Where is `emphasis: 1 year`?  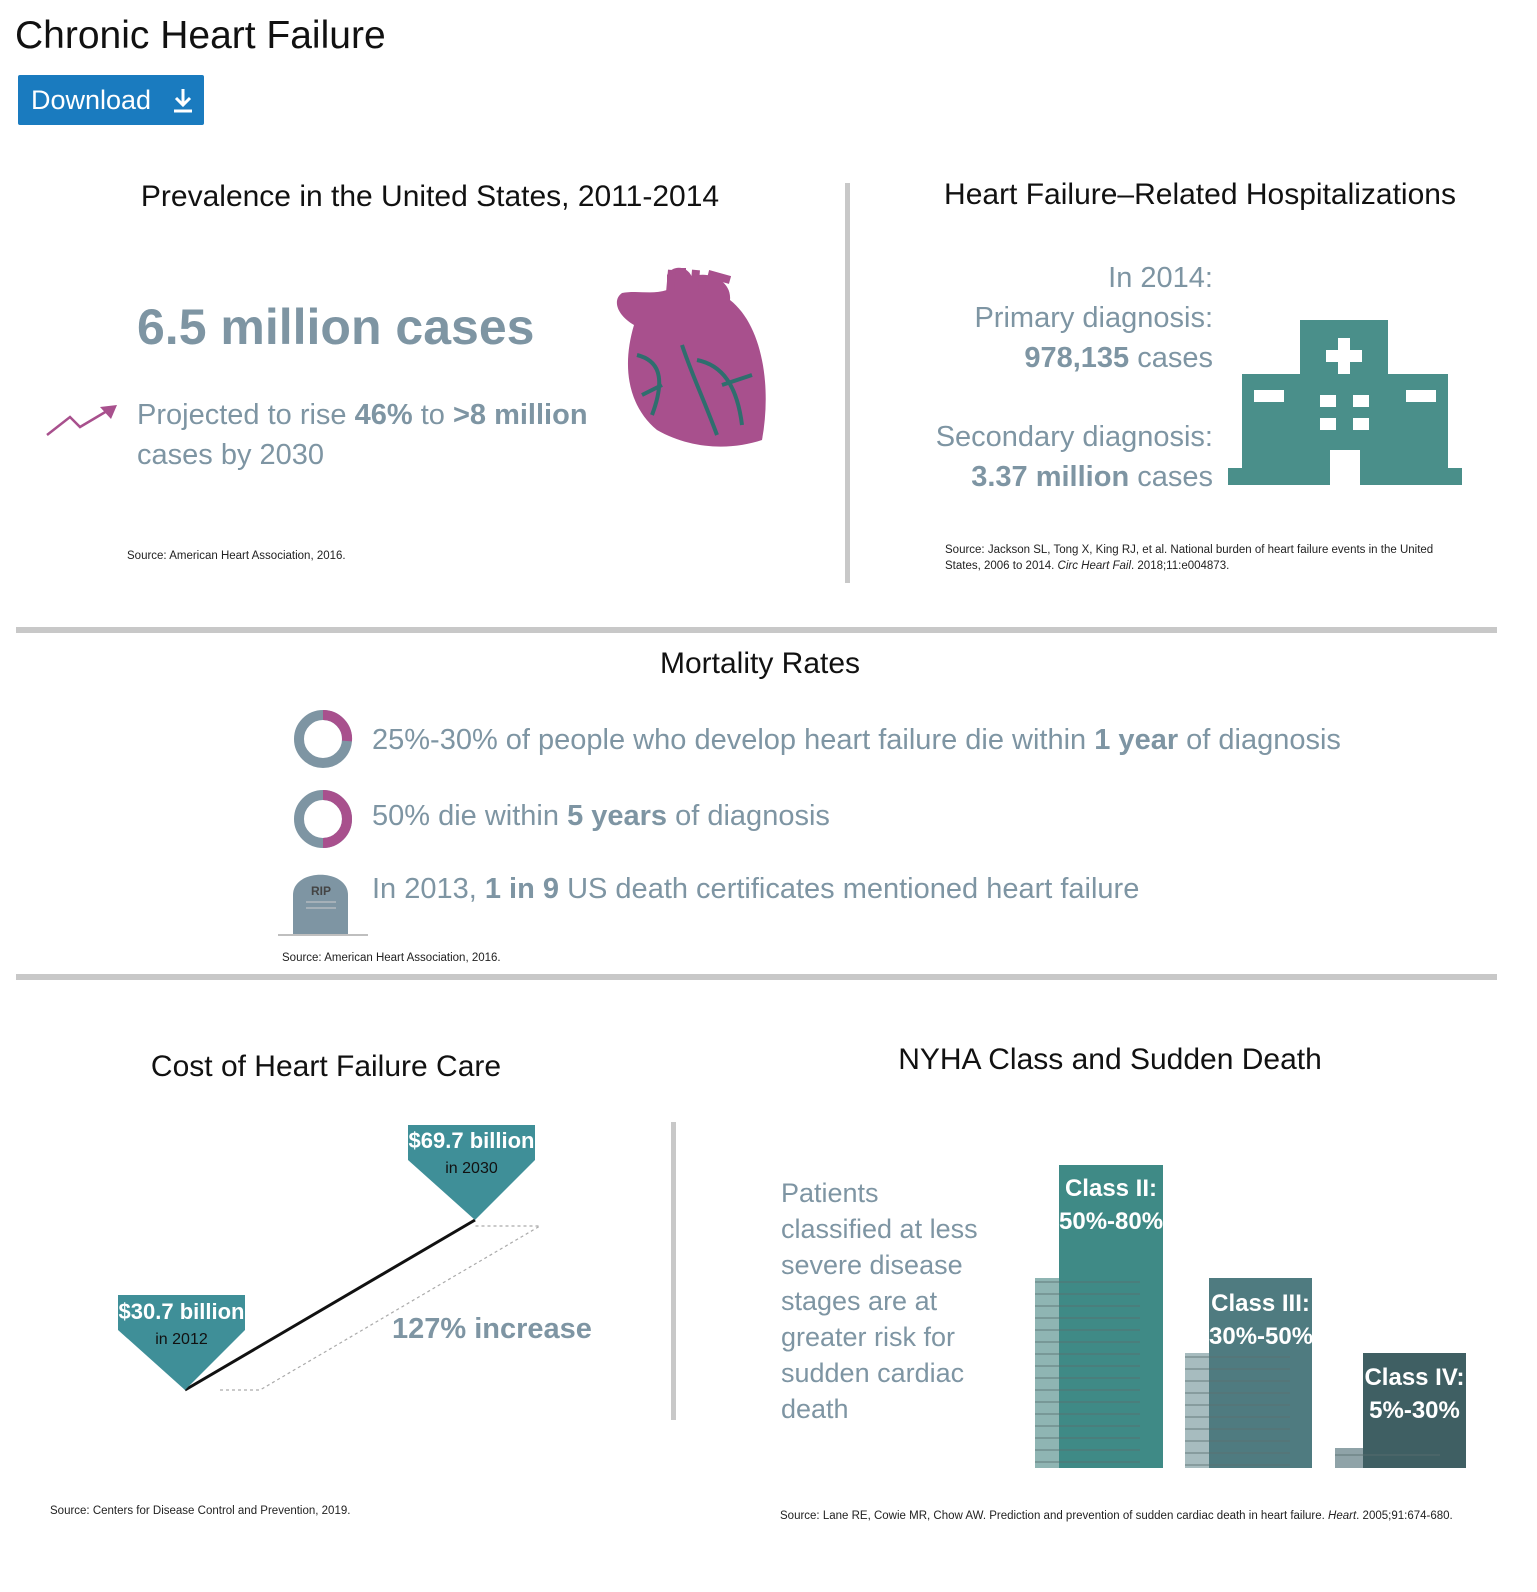 emphasis: 1 year is located at coordinates (1136, 740).